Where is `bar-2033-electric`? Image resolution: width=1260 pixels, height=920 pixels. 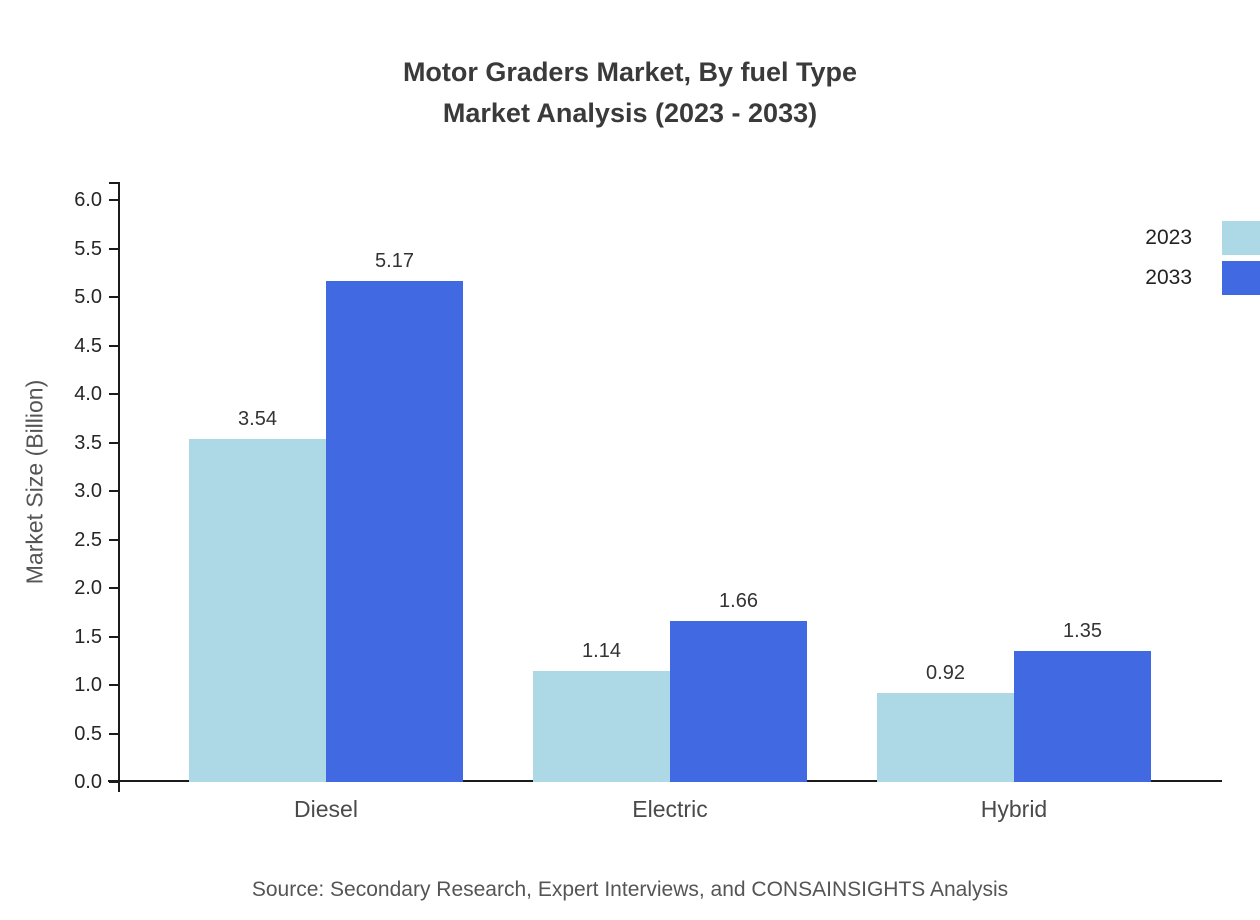 bar-2033-electric is located at coordinates (738, 701).